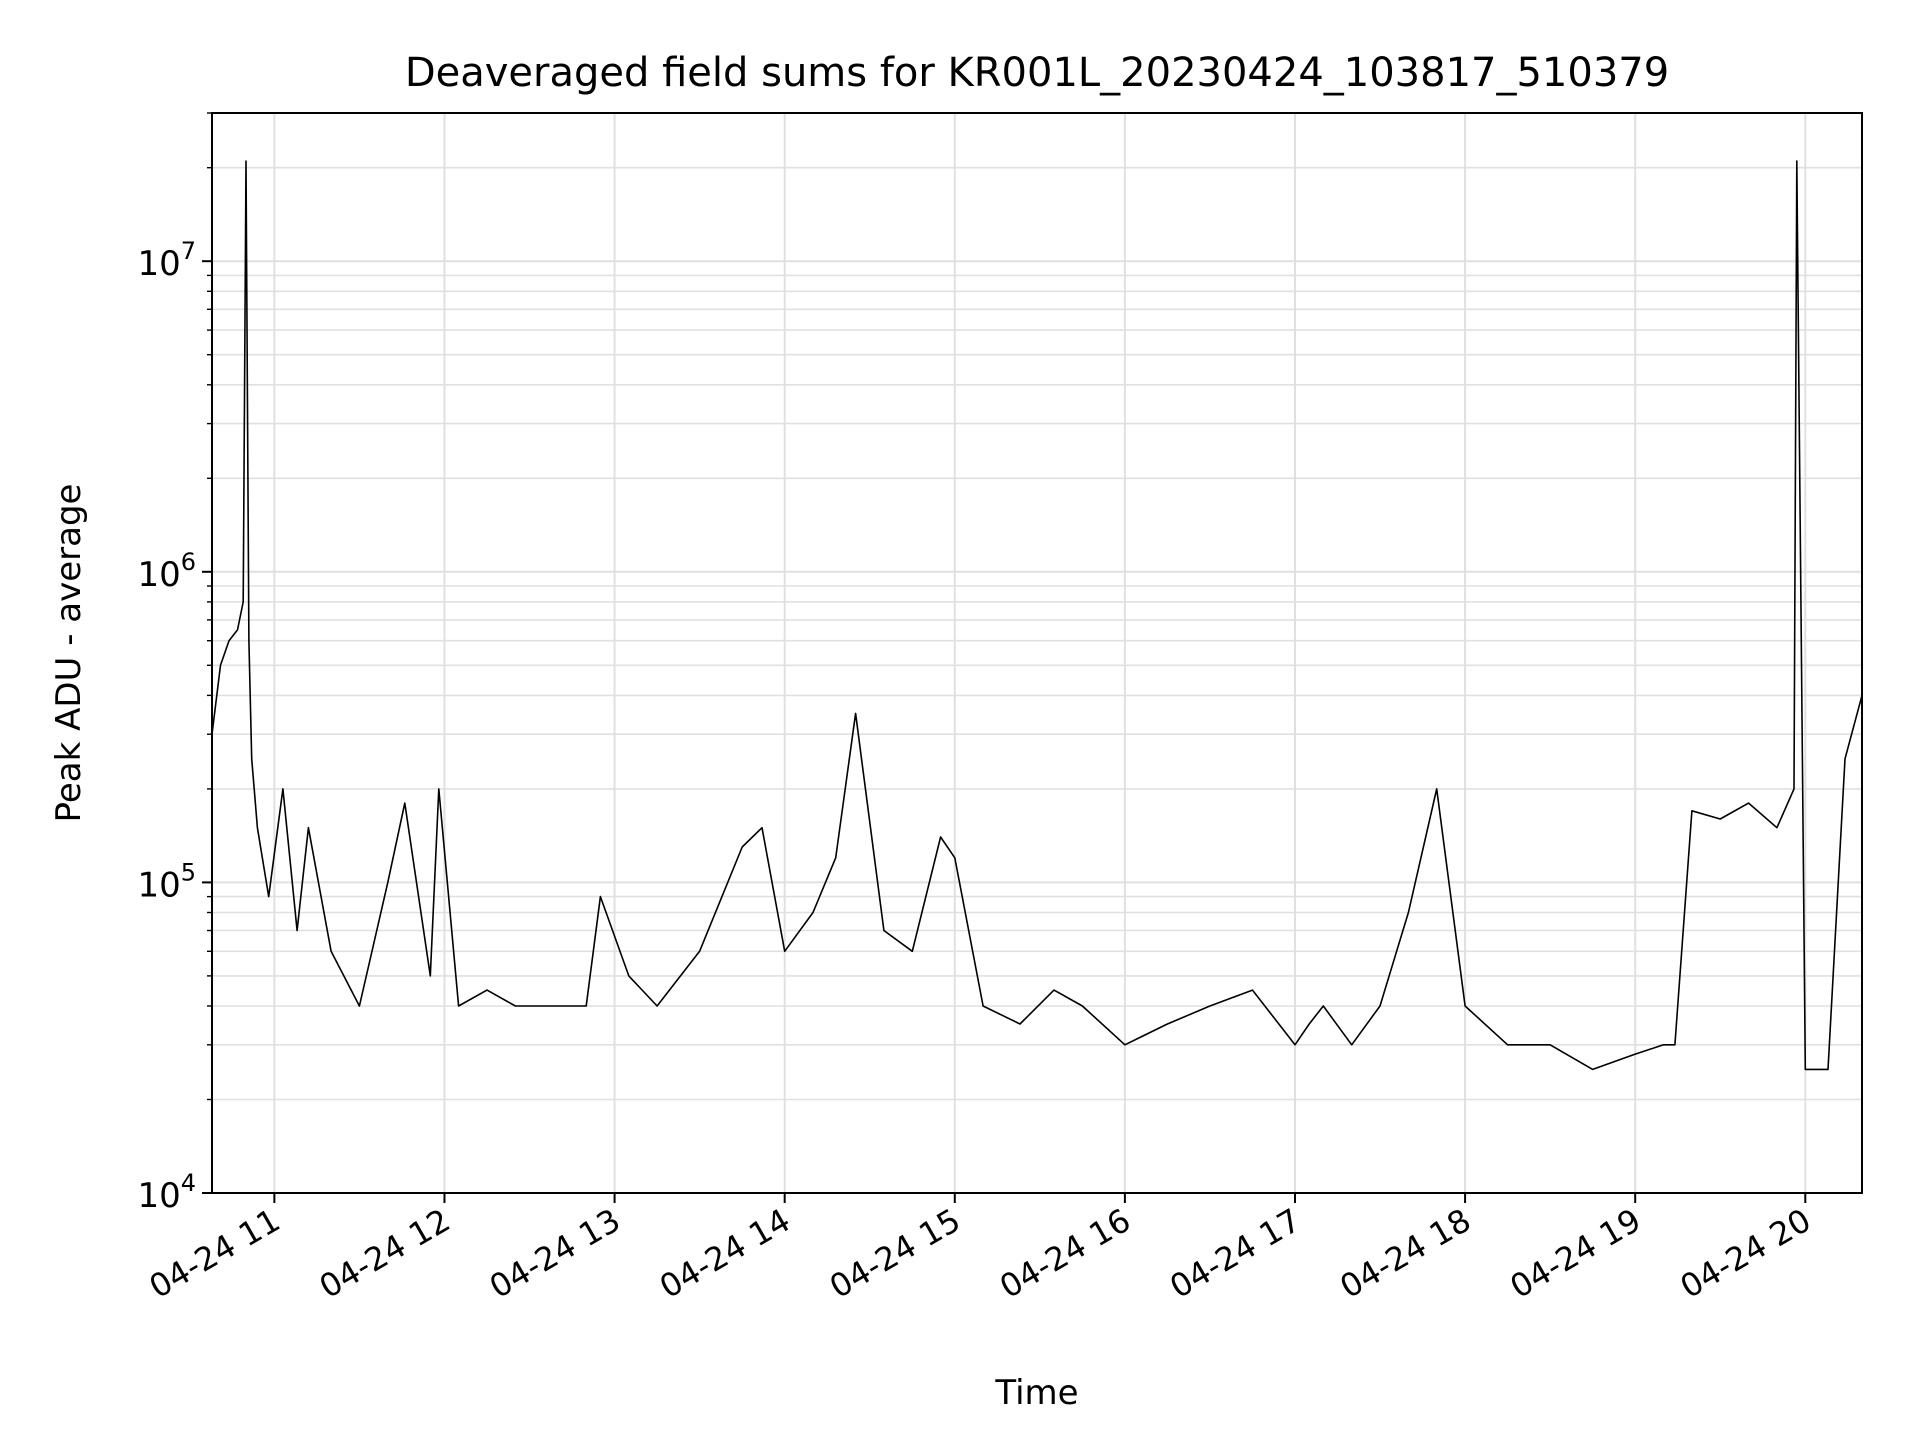  What do you see at coordinates (1036, 1393) in the screenshot?
I see `x-axis-label: Time` at bounding box center [1036, 1393].